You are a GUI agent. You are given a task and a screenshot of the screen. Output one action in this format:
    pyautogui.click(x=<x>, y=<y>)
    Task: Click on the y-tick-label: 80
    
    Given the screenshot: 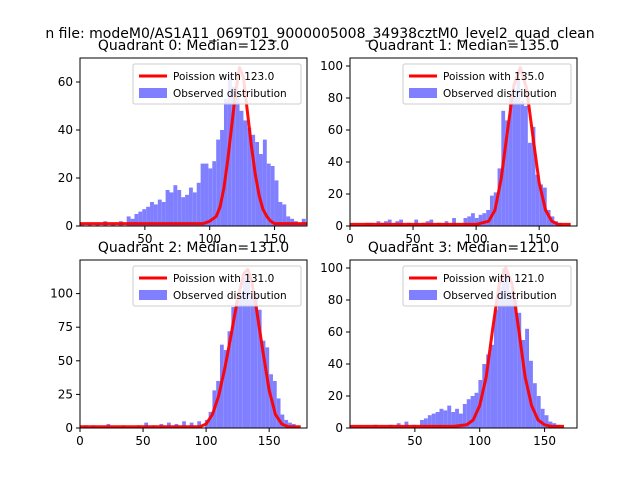 What is the action you would take?
    pyautogui.click(x=335, y=300)
    